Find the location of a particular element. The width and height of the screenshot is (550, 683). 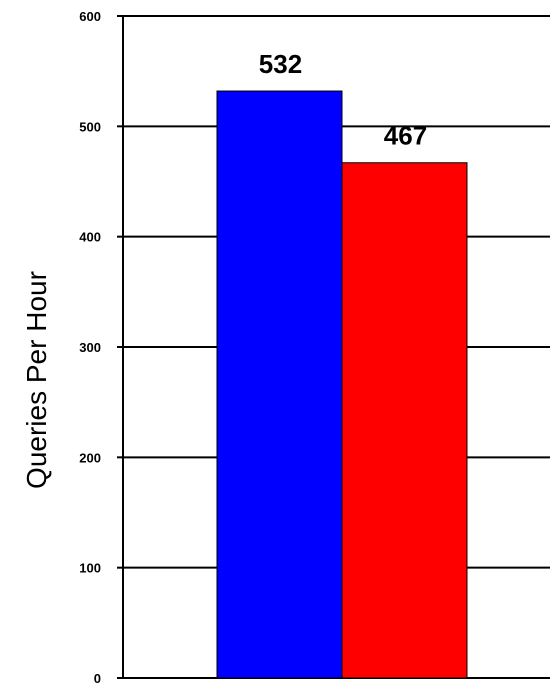

y-axis: 0 100 200 300 400 500 600 is located at coordinates (101, 346).